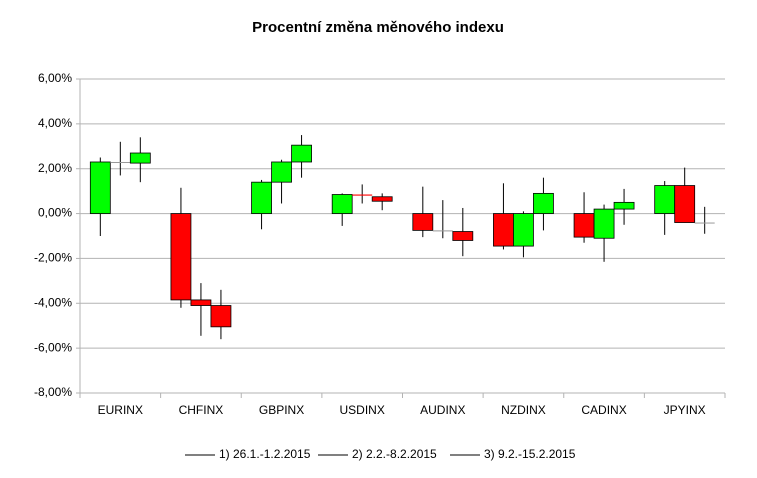 The width and height of the screenshot is (757, 478). What do you see at coordinates (55, 123) in the screenshot?
I see `y-tick-label: 4,00%` at bounding box center [55, 123].